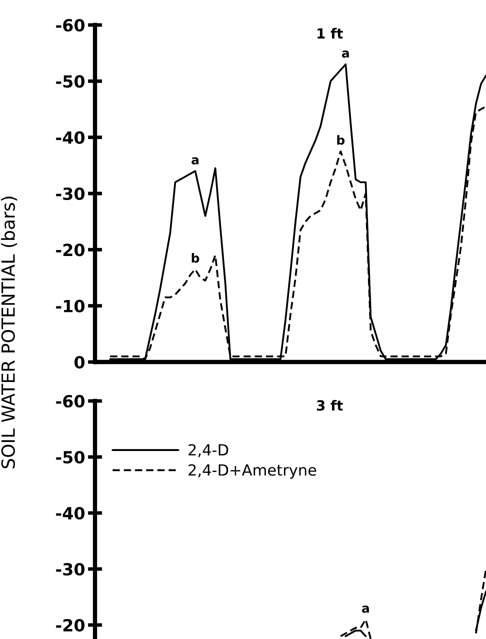 Image resolution: width=486 pixels, height=639 pixels. Describe the element at coordinates (9, 332) in the screenshot. I see `y-axis-title: SOIL WATER POTENTIAL (bars)` at that location.